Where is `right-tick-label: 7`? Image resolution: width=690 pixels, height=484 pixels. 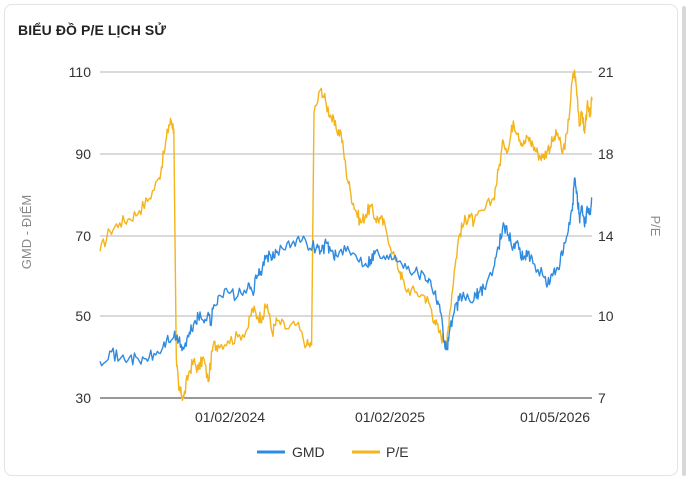 right-tick-label: 7 is located at coordinates (602, 398).